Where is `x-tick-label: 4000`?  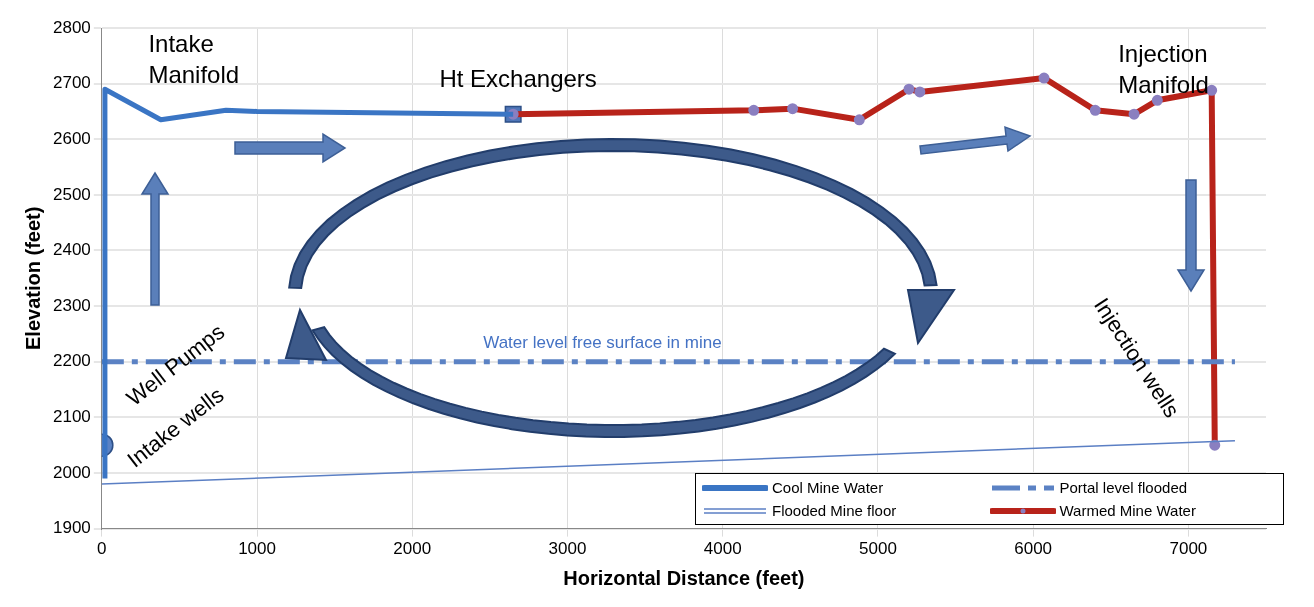 x-tick-label: 4000 is located at coordinates (722, 549).